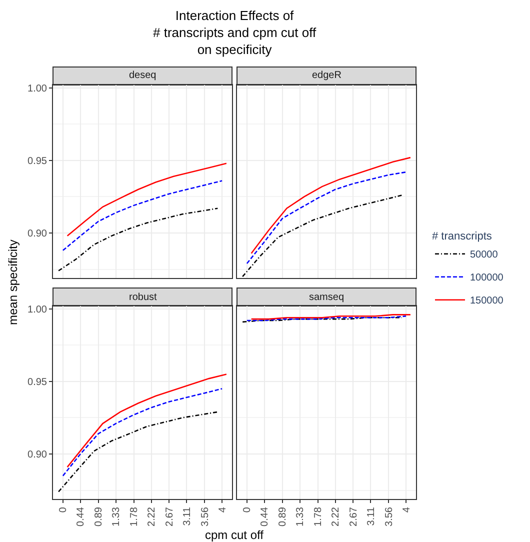 This screenshot has width=530, height=542. What do you see at coordinates (462, 236) in the screenshot?
I see `legend-title: # transcripts` at bounding box center [462, 236].